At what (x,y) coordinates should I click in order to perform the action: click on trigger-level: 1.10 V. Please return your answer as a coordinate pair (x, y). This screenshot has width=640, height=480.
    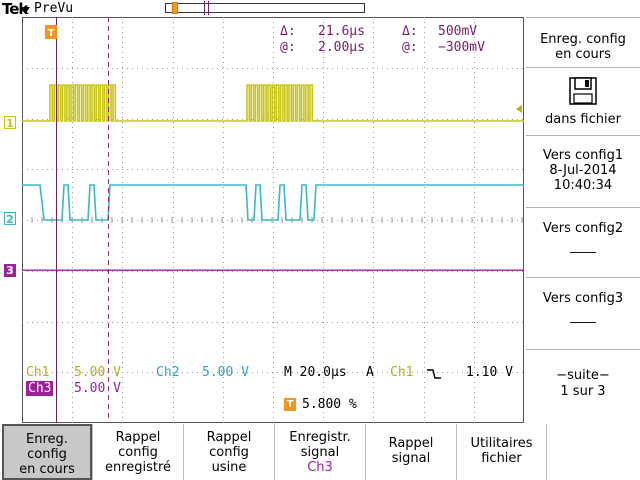
    Looking at the image, I should click on (489, 372).